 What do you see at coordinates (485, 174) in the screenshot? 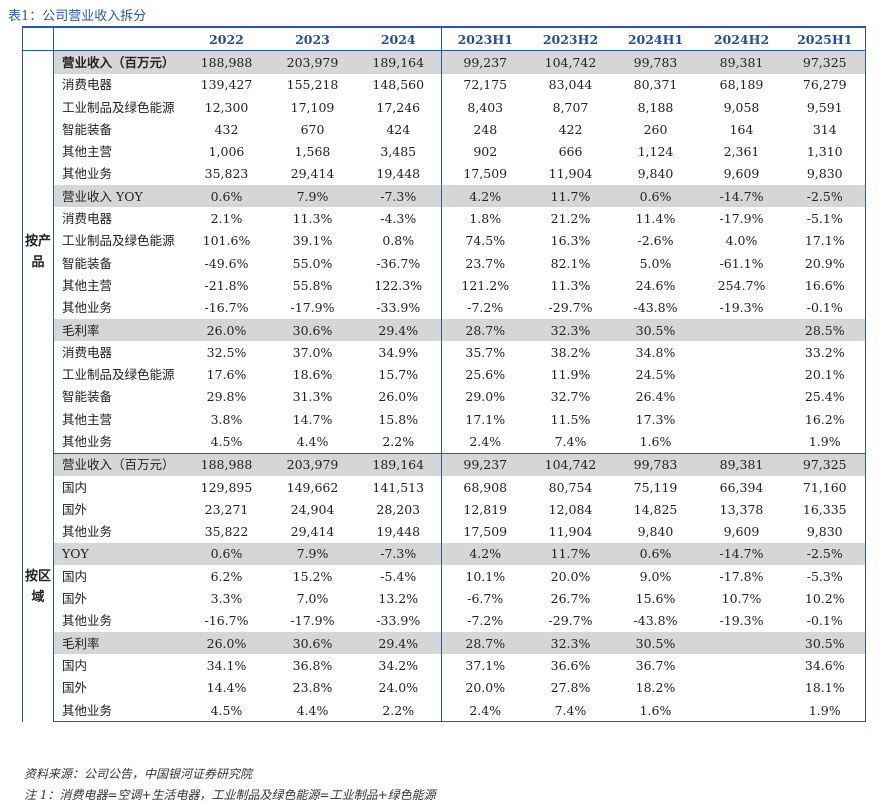
I see `table-cell: 17,509` at bounding box center [485, 174].